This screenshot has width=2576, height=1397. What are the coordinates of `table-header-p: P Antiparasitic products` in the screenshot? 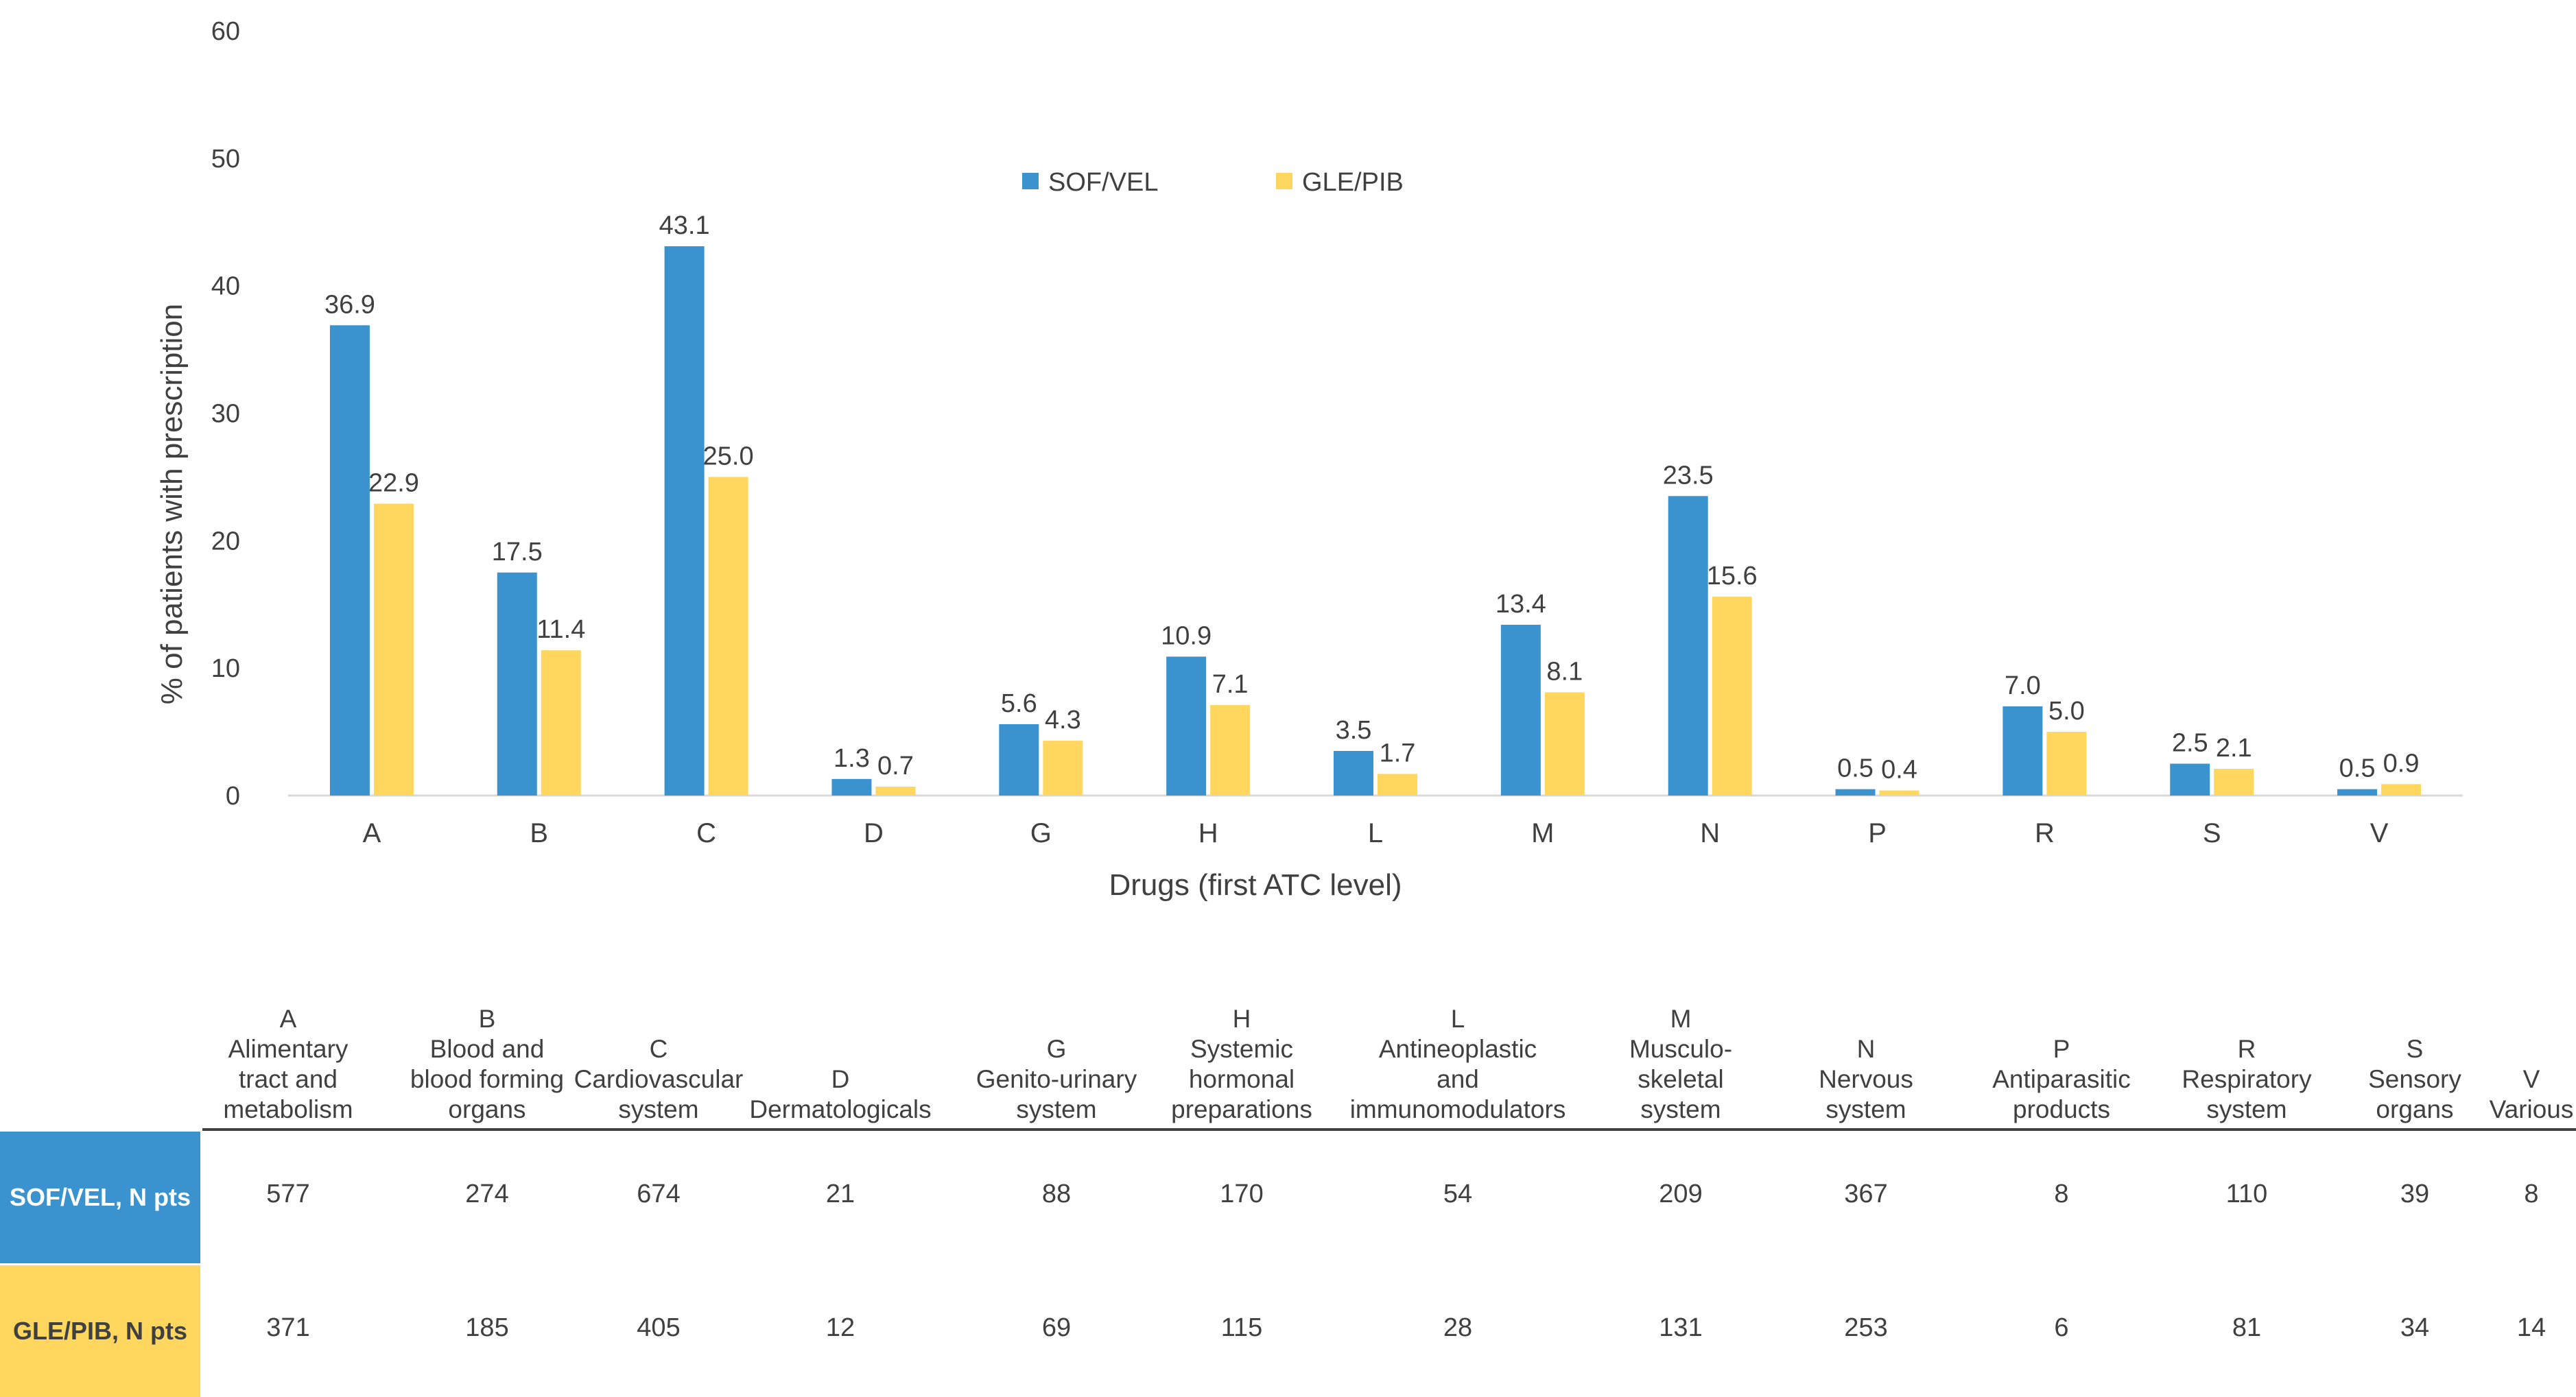 It's located at (2061, 1029).